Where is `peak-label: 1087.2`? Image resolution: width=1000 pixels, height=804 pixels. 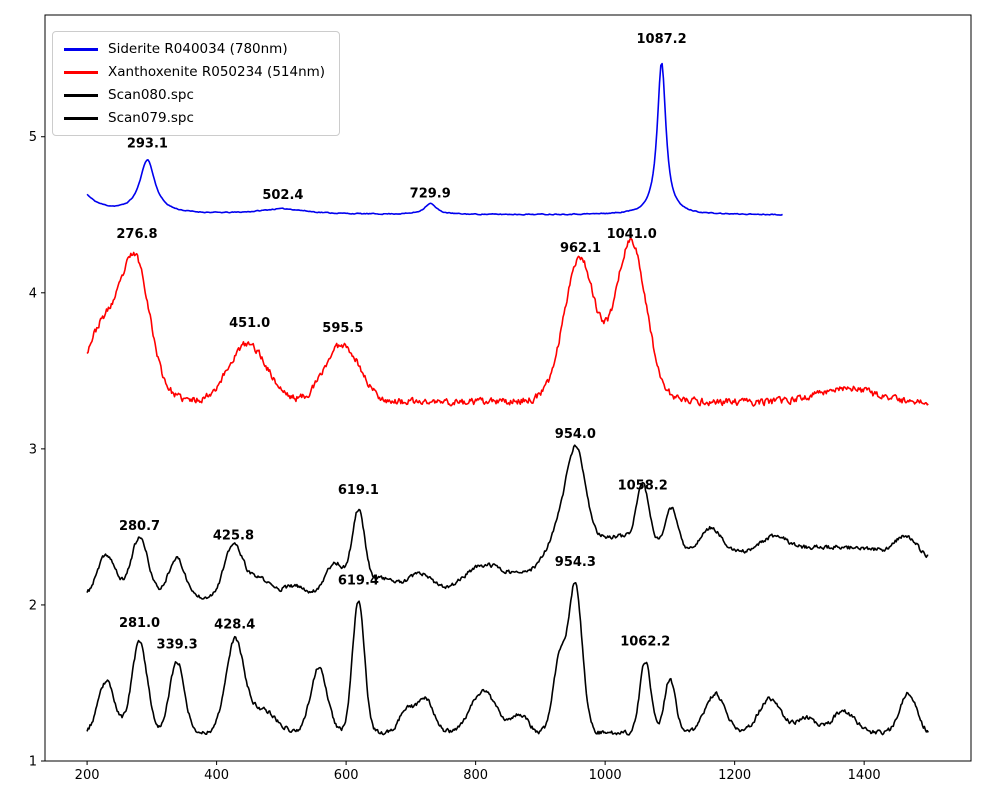 peak-label: 1087.2 is located at coordinates (662, 39).